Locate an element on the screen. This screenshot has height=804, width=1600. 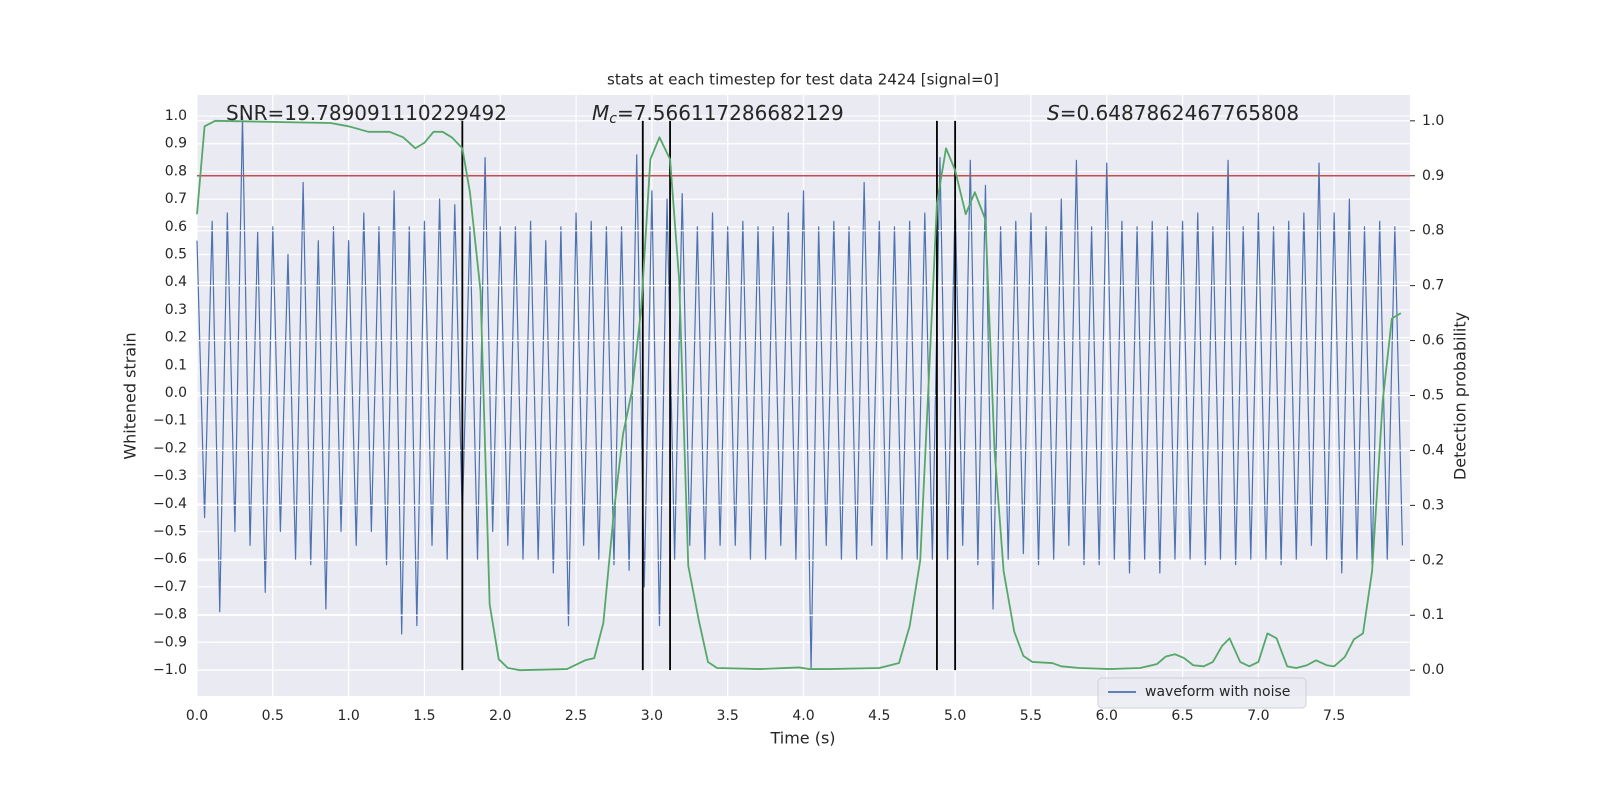
x-tick-label: 3.0 is located at coordinates (652, 716).